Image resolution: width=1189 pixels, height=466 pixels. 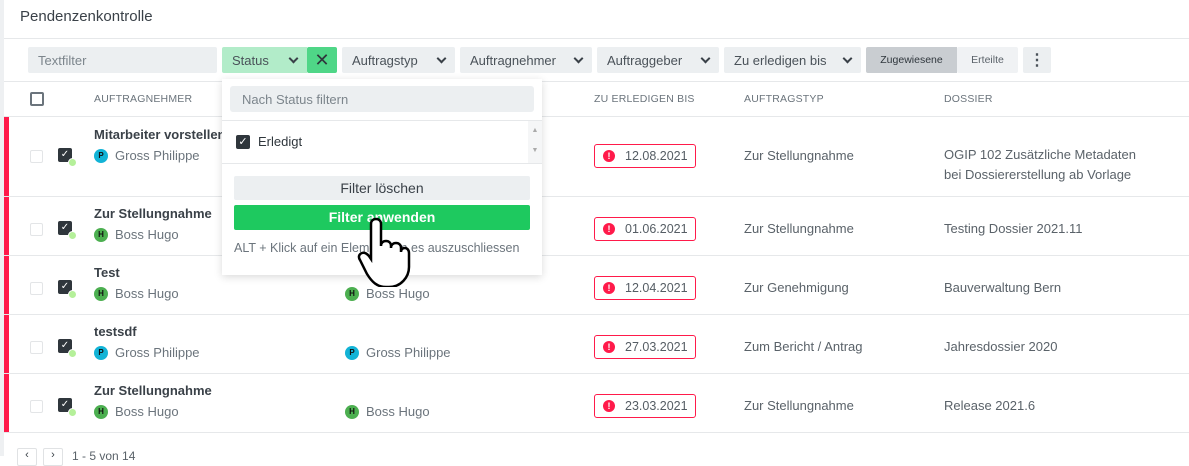 What do you see at coordinates (780, 60) in the screenshot?
I see `label: Zu erledigen bis` at bounding box center [780, 60].